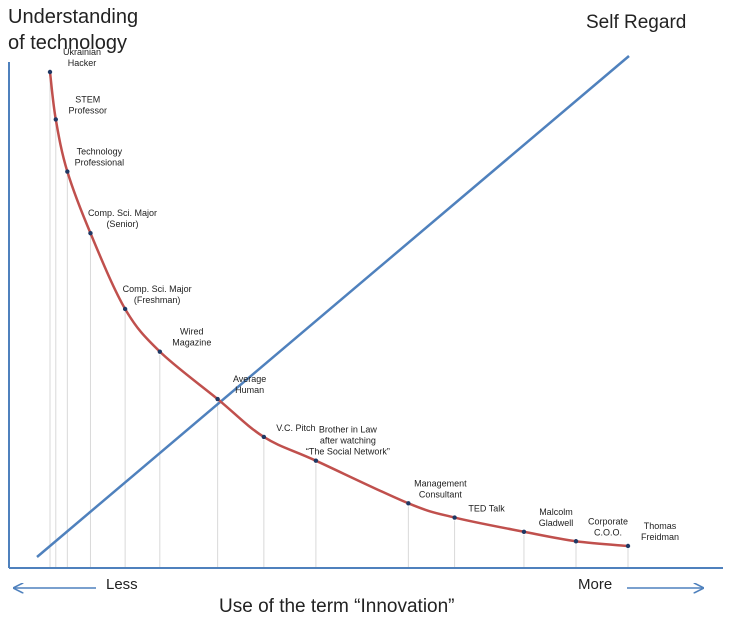 Image resolution: width=753 pixels, height=625 pixels. What do you see at coordinates (337, 606) in the screenshot?
I see `x-axis-label: Use of the term “Innovation”` at bounding box center [337, 606].